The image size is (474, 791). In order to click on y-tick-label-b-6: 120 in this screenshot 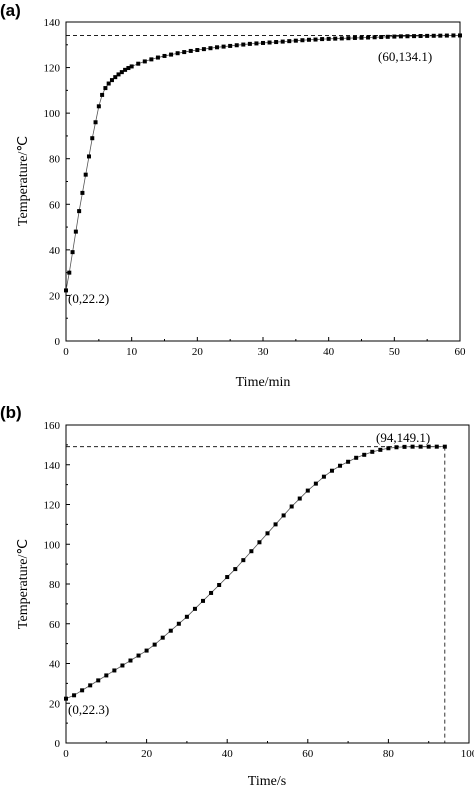, I will do `click(52, 506)`.